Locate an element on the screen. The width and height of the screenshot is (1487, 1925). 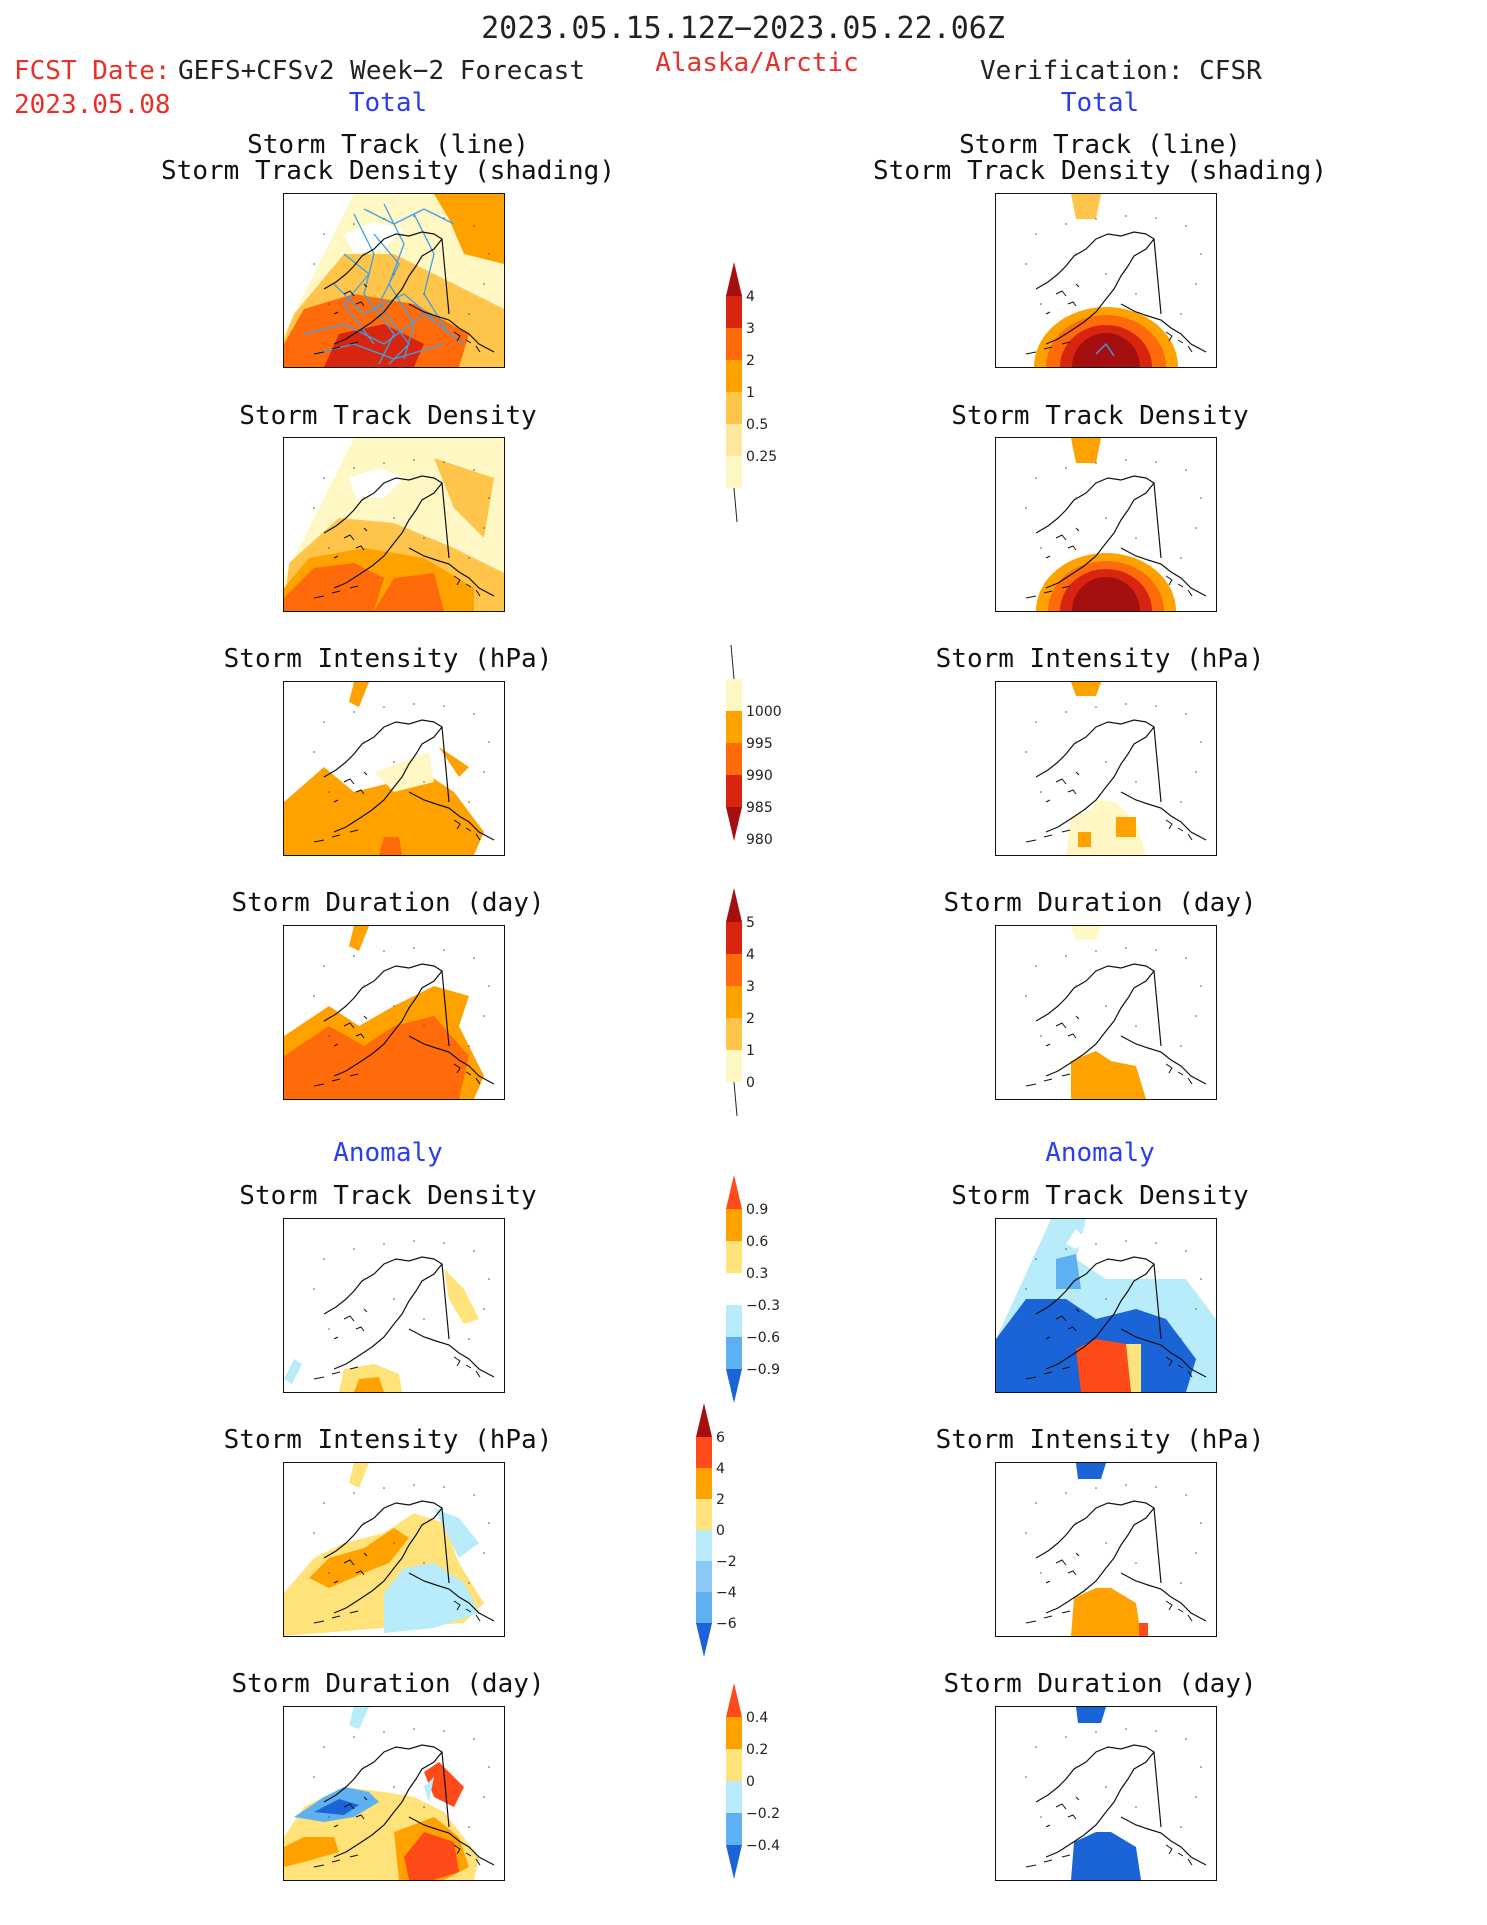
colorbar-intensity-anom: 6 4 2 0 −2 −4 −6 is located at coordinates (730, 1555).